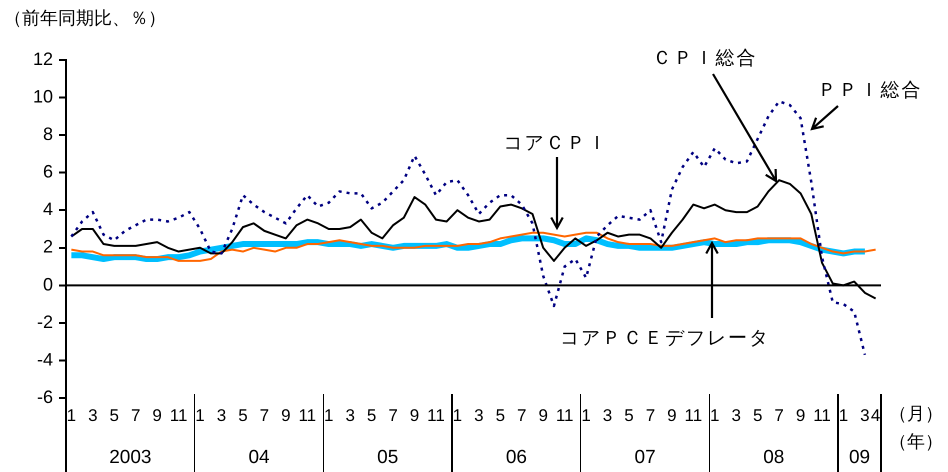 Image resolution: width=948 pixels, height=472 pixels. Describe the element at coordinates (42, 58) in the screenshot. I see `y-tick-label: 12` at that location.